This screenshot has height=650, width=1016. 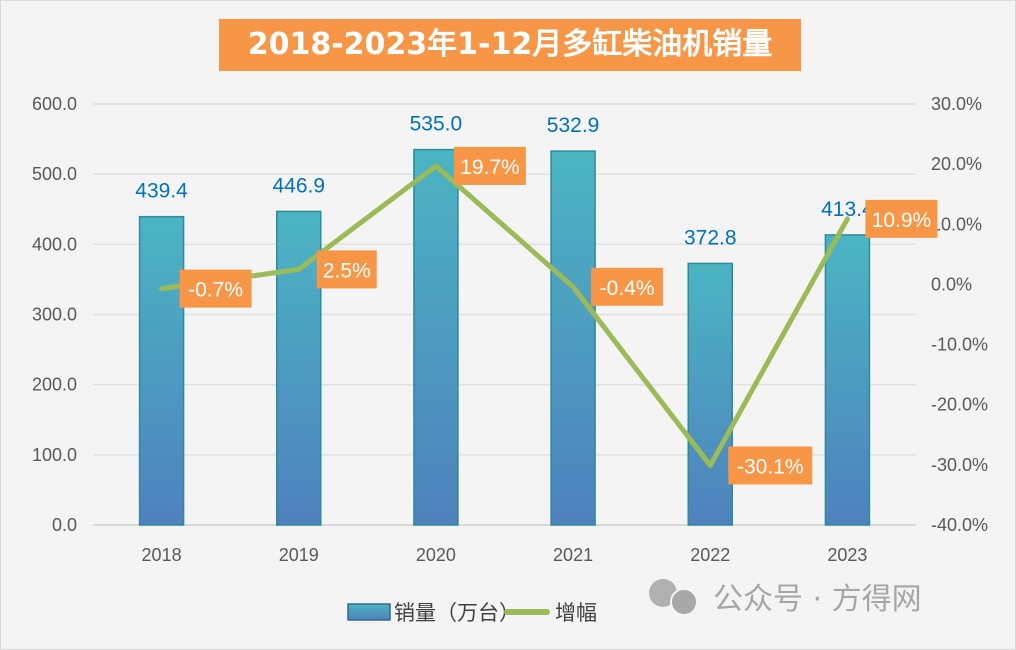 What do you see at coordinates (54, 104) in the screenshot?
I see `left-axis-tick: 600.0` at bounding box center [54, 104].